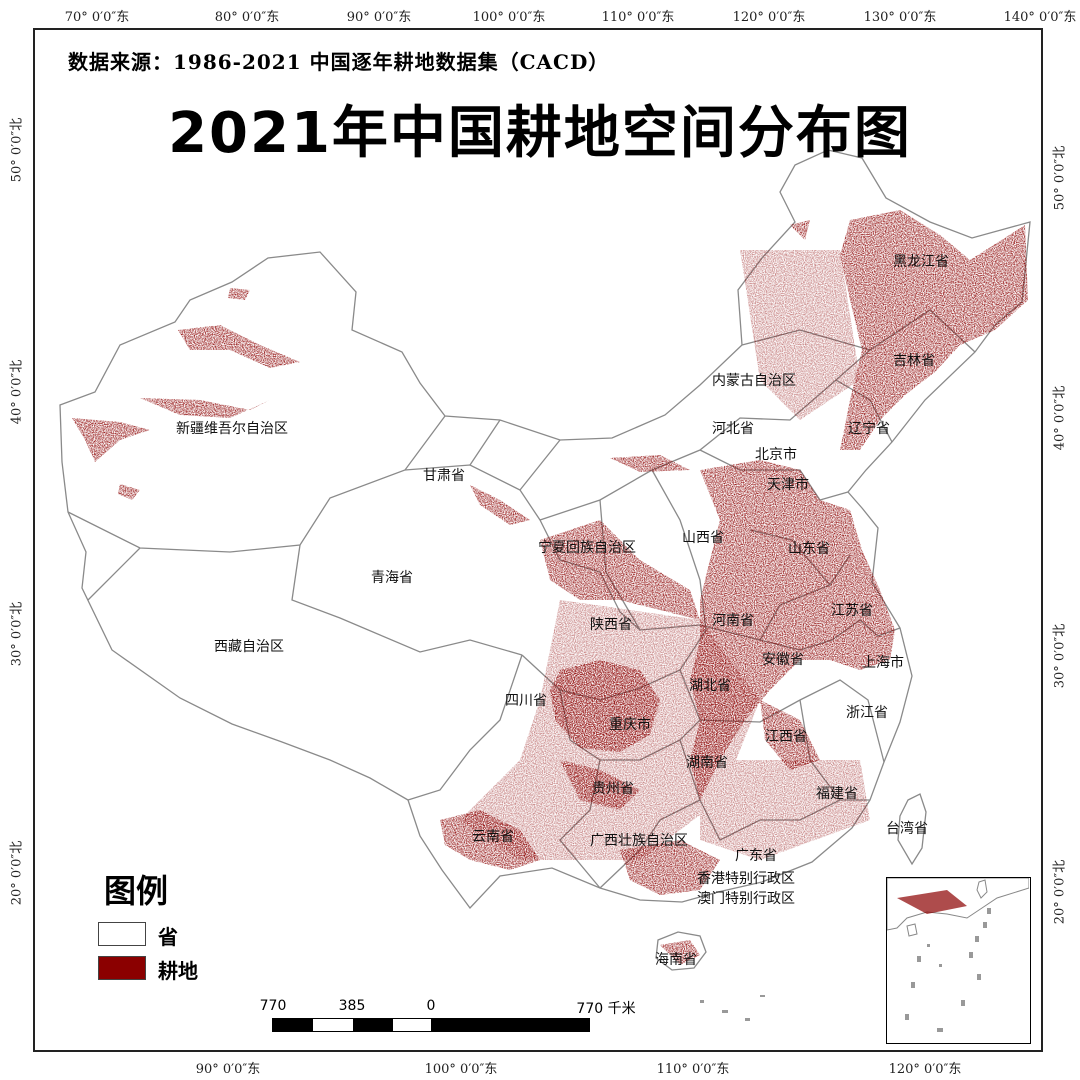  Describe the element at coordinates (693, 1069) in the screenshot. I see `tick-bottom-110: 110° 0′0″东` at that location.